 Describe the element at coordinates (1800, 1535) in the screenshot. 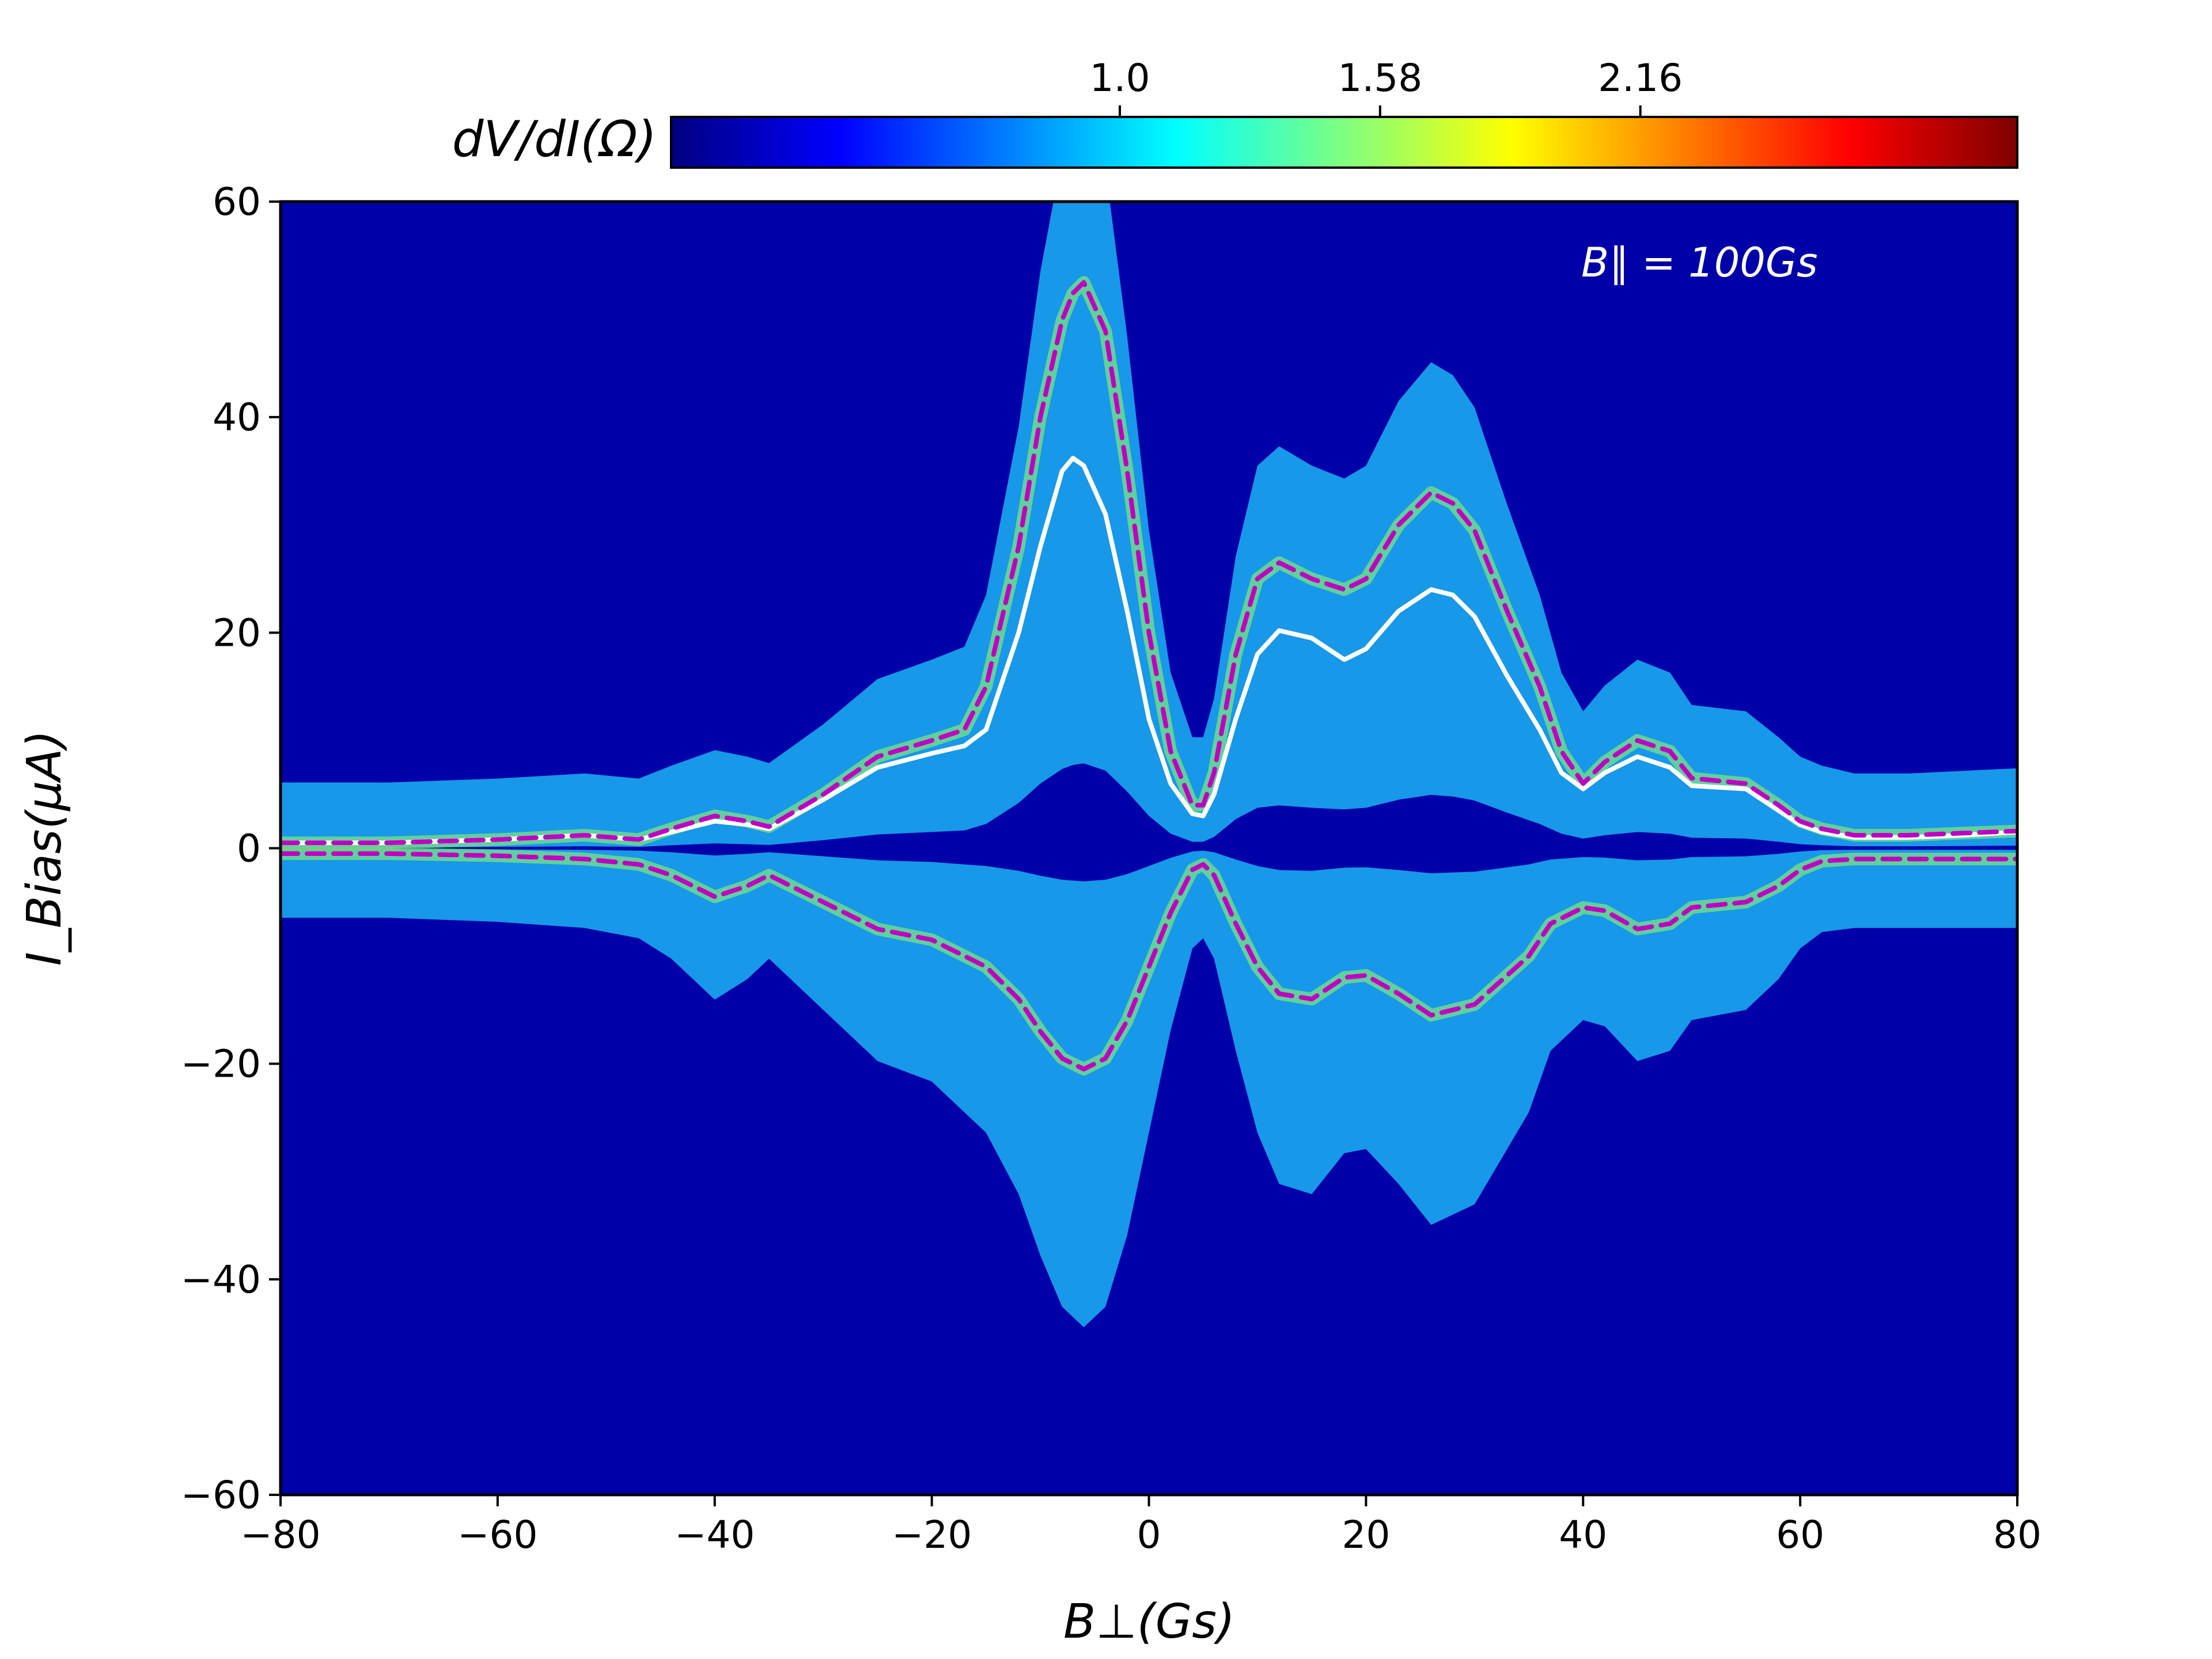

I see `x-tick-label: 60` at that location.